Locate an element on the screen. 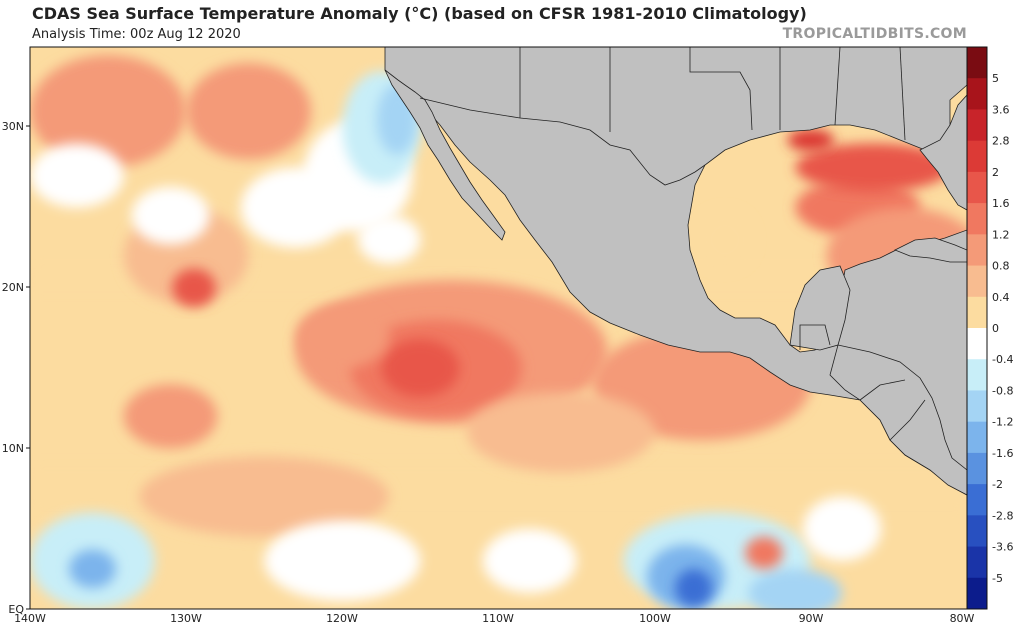  colorbar-label: -3.6 is located at coordinates (1002, 547).